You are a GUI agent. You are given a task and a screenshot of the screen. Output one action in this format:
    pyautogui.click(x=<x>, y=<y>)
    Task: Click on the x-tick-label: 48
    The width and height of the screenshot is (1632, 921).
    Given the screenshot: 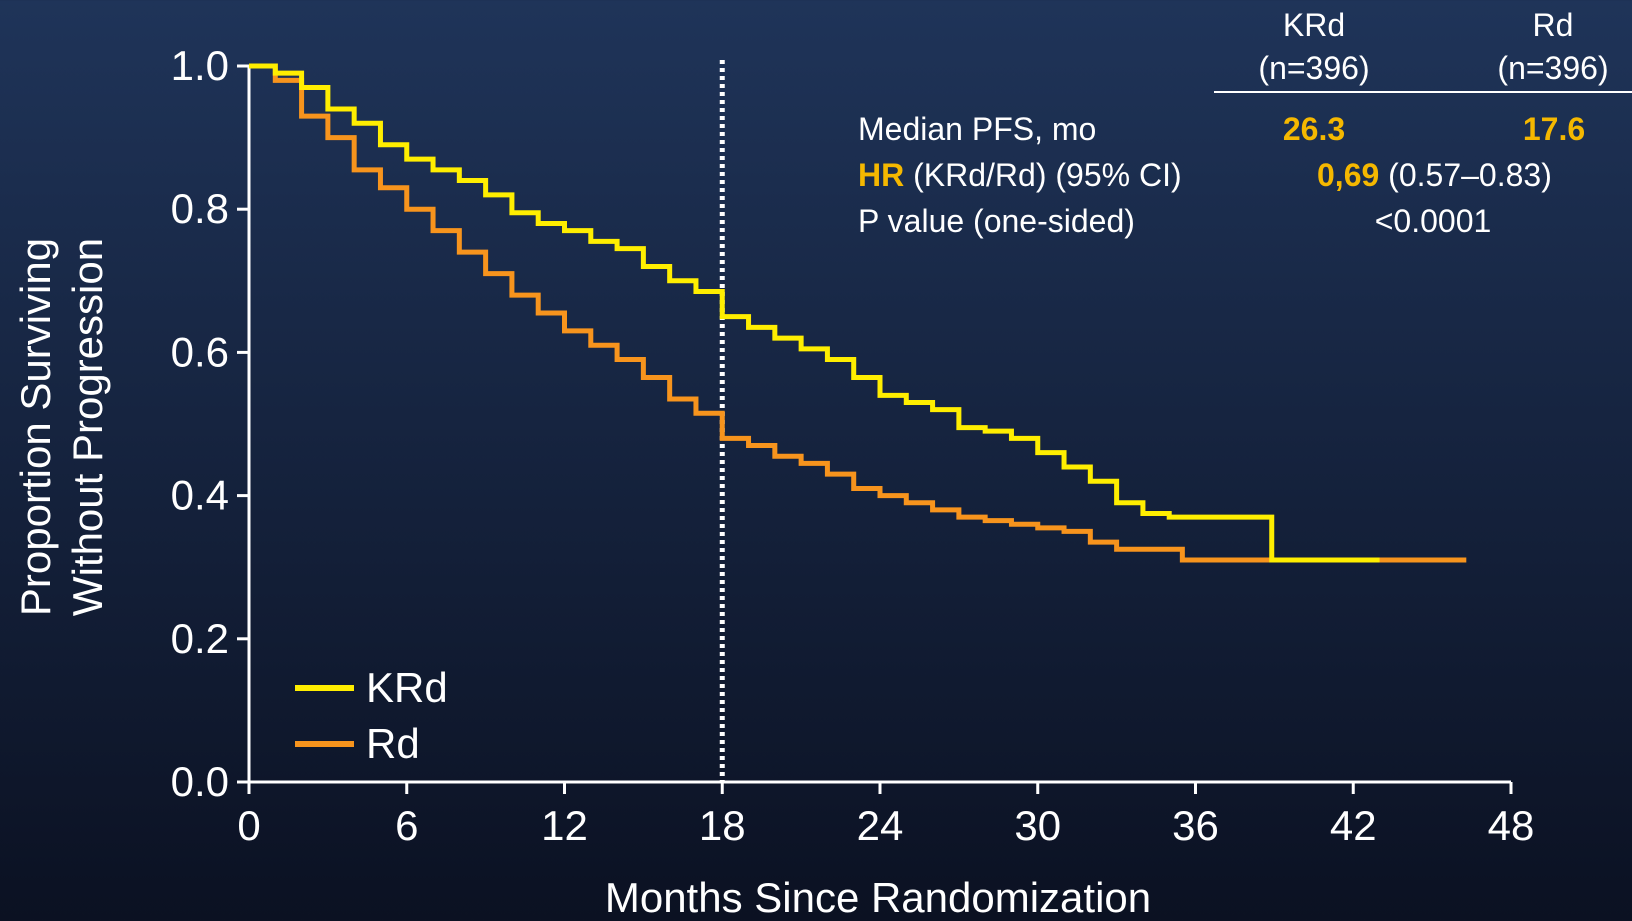 What is the action you would take?
    pyautogui.click(x=1511, y=825)
    